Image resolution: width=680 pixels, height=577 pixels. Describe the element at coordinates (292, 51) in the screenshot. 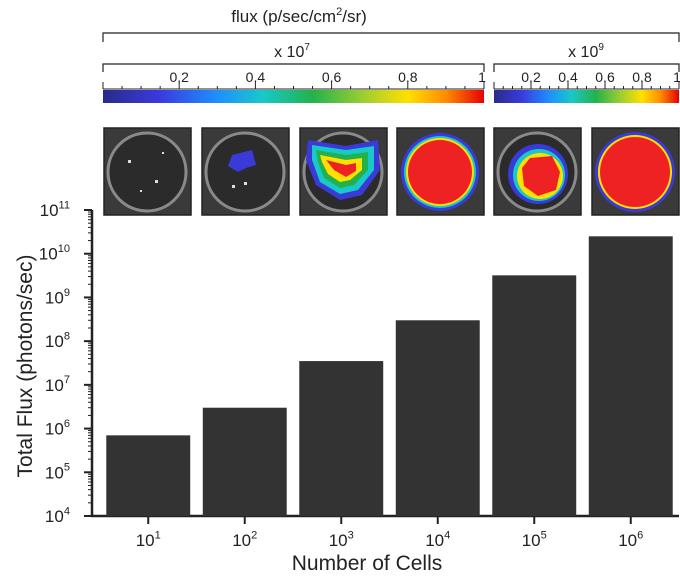

I see `scale-low-label: x 107` at that location.